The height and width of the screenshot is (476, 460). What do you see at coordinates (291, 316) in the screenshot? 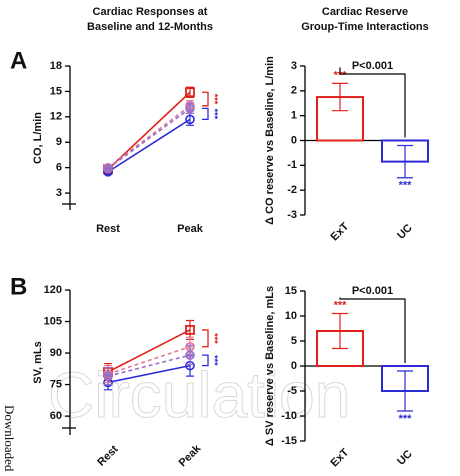
I see `y-tick-label: 10` at bounding box center [291, 316].